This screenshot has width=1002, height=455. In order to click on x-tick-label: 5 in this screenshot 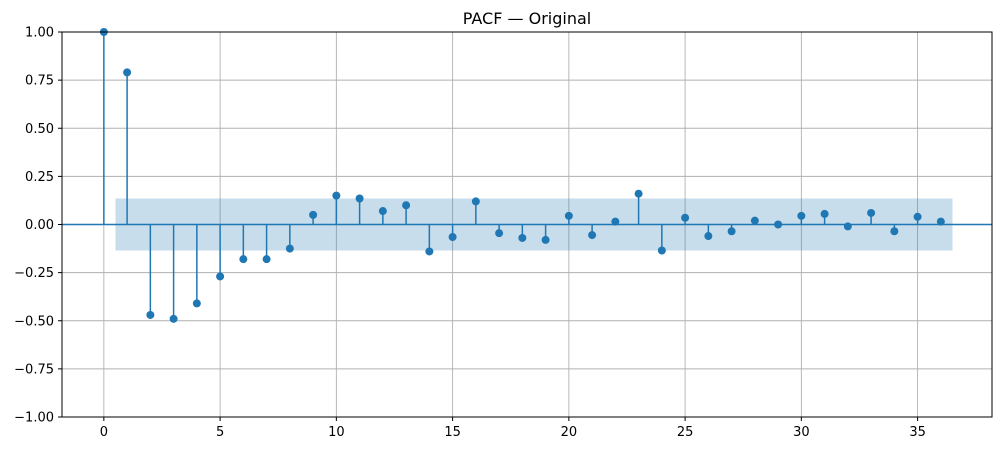, I will do `click(220, 432)`.